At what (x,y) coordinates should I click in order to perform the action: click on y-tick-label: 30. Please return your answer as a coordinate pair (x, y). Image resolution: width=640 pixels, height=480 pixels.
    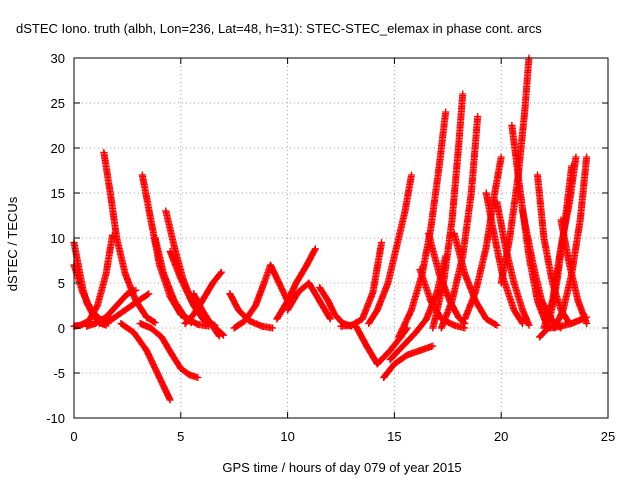
    Looking at the image, I should click on (58, 58).